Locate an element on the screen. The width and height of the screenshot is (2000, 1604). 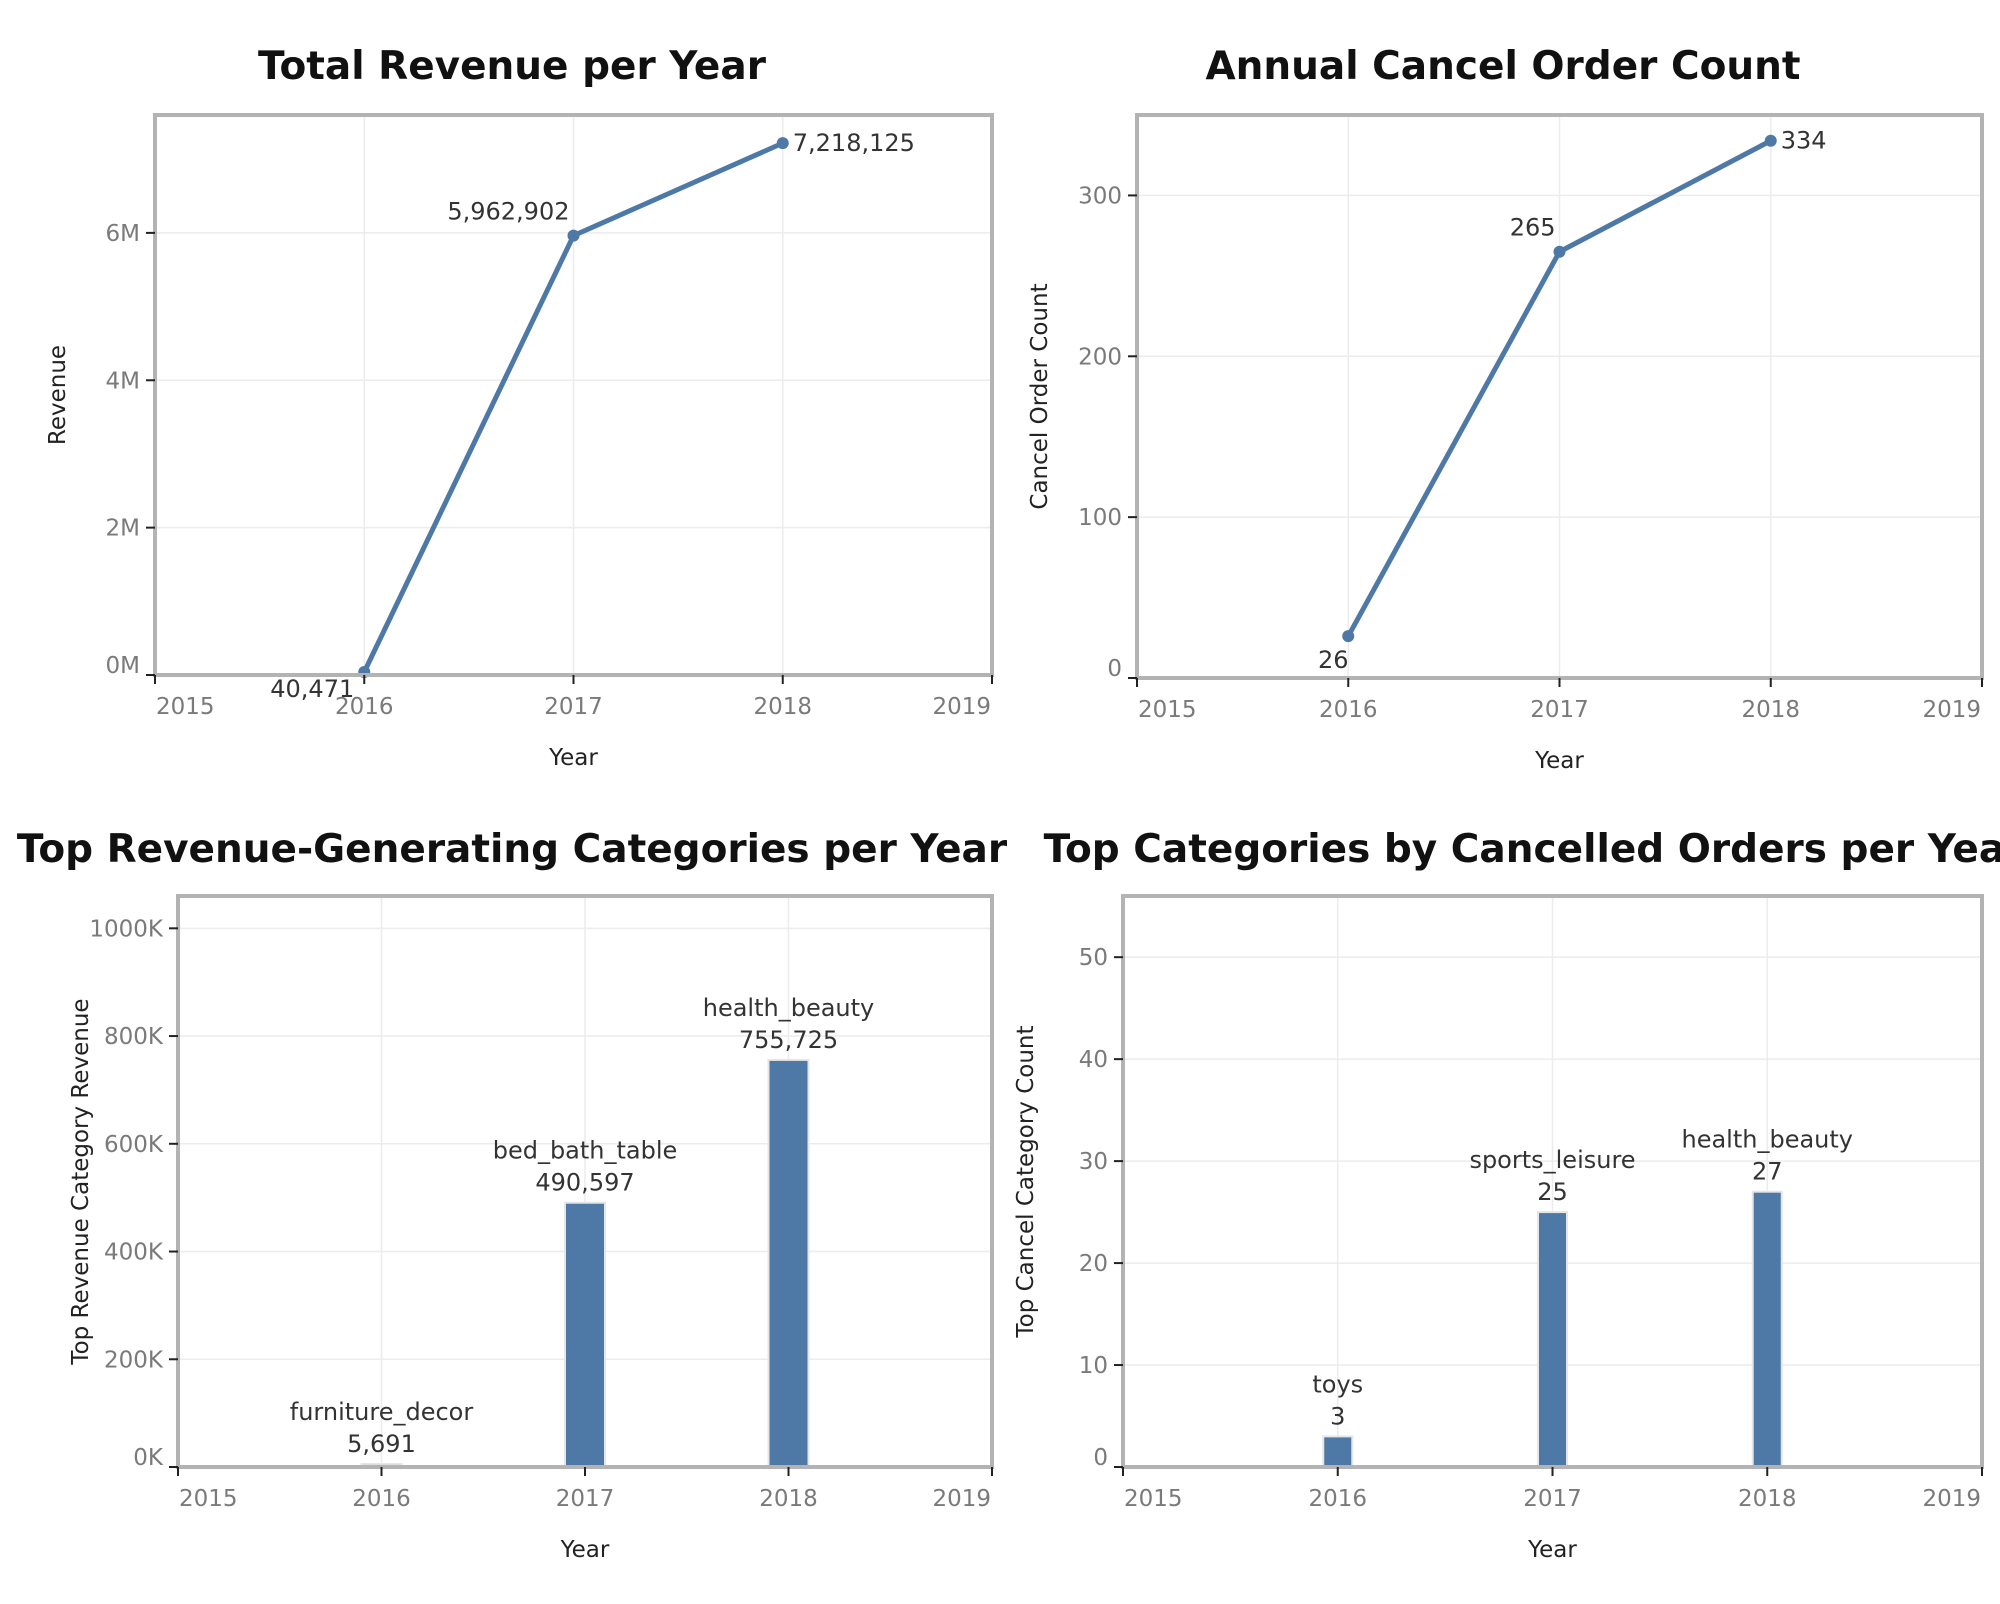
data-label: 7,218,125 is located at coordinates (854, 143).